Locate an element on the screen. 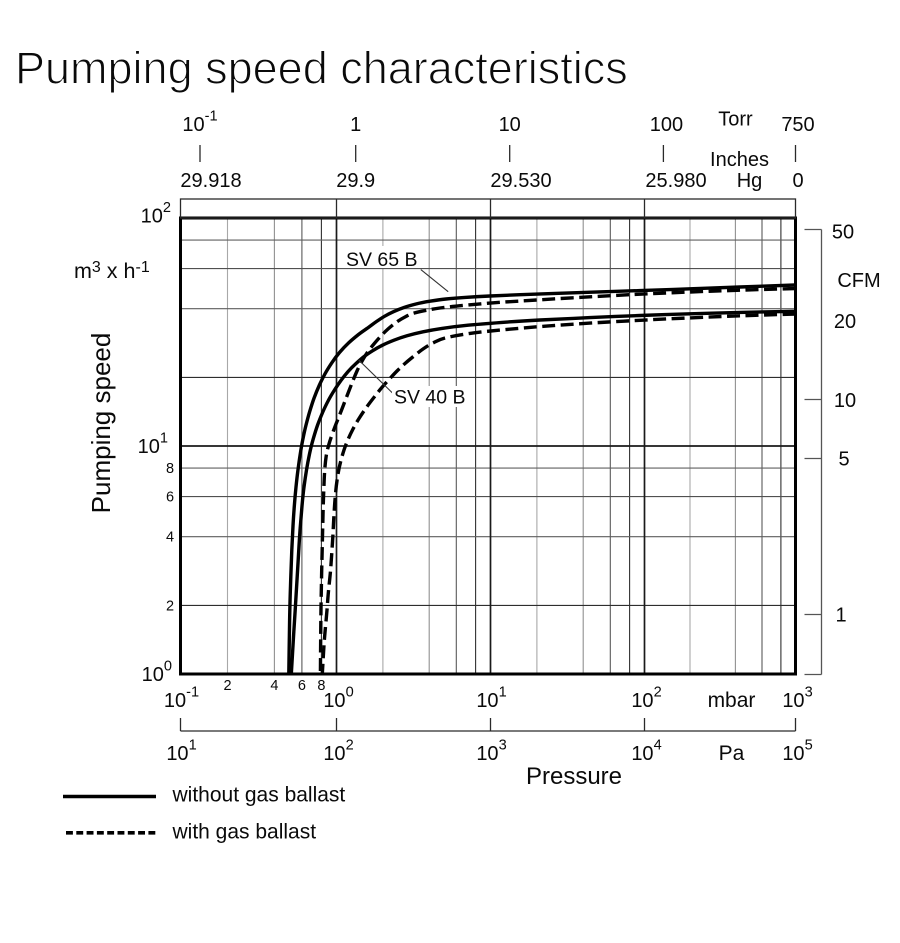 Image resolution: width=900 pixels, height=943 pixels. svg-text: CFM is located at coordinates (858, 281).